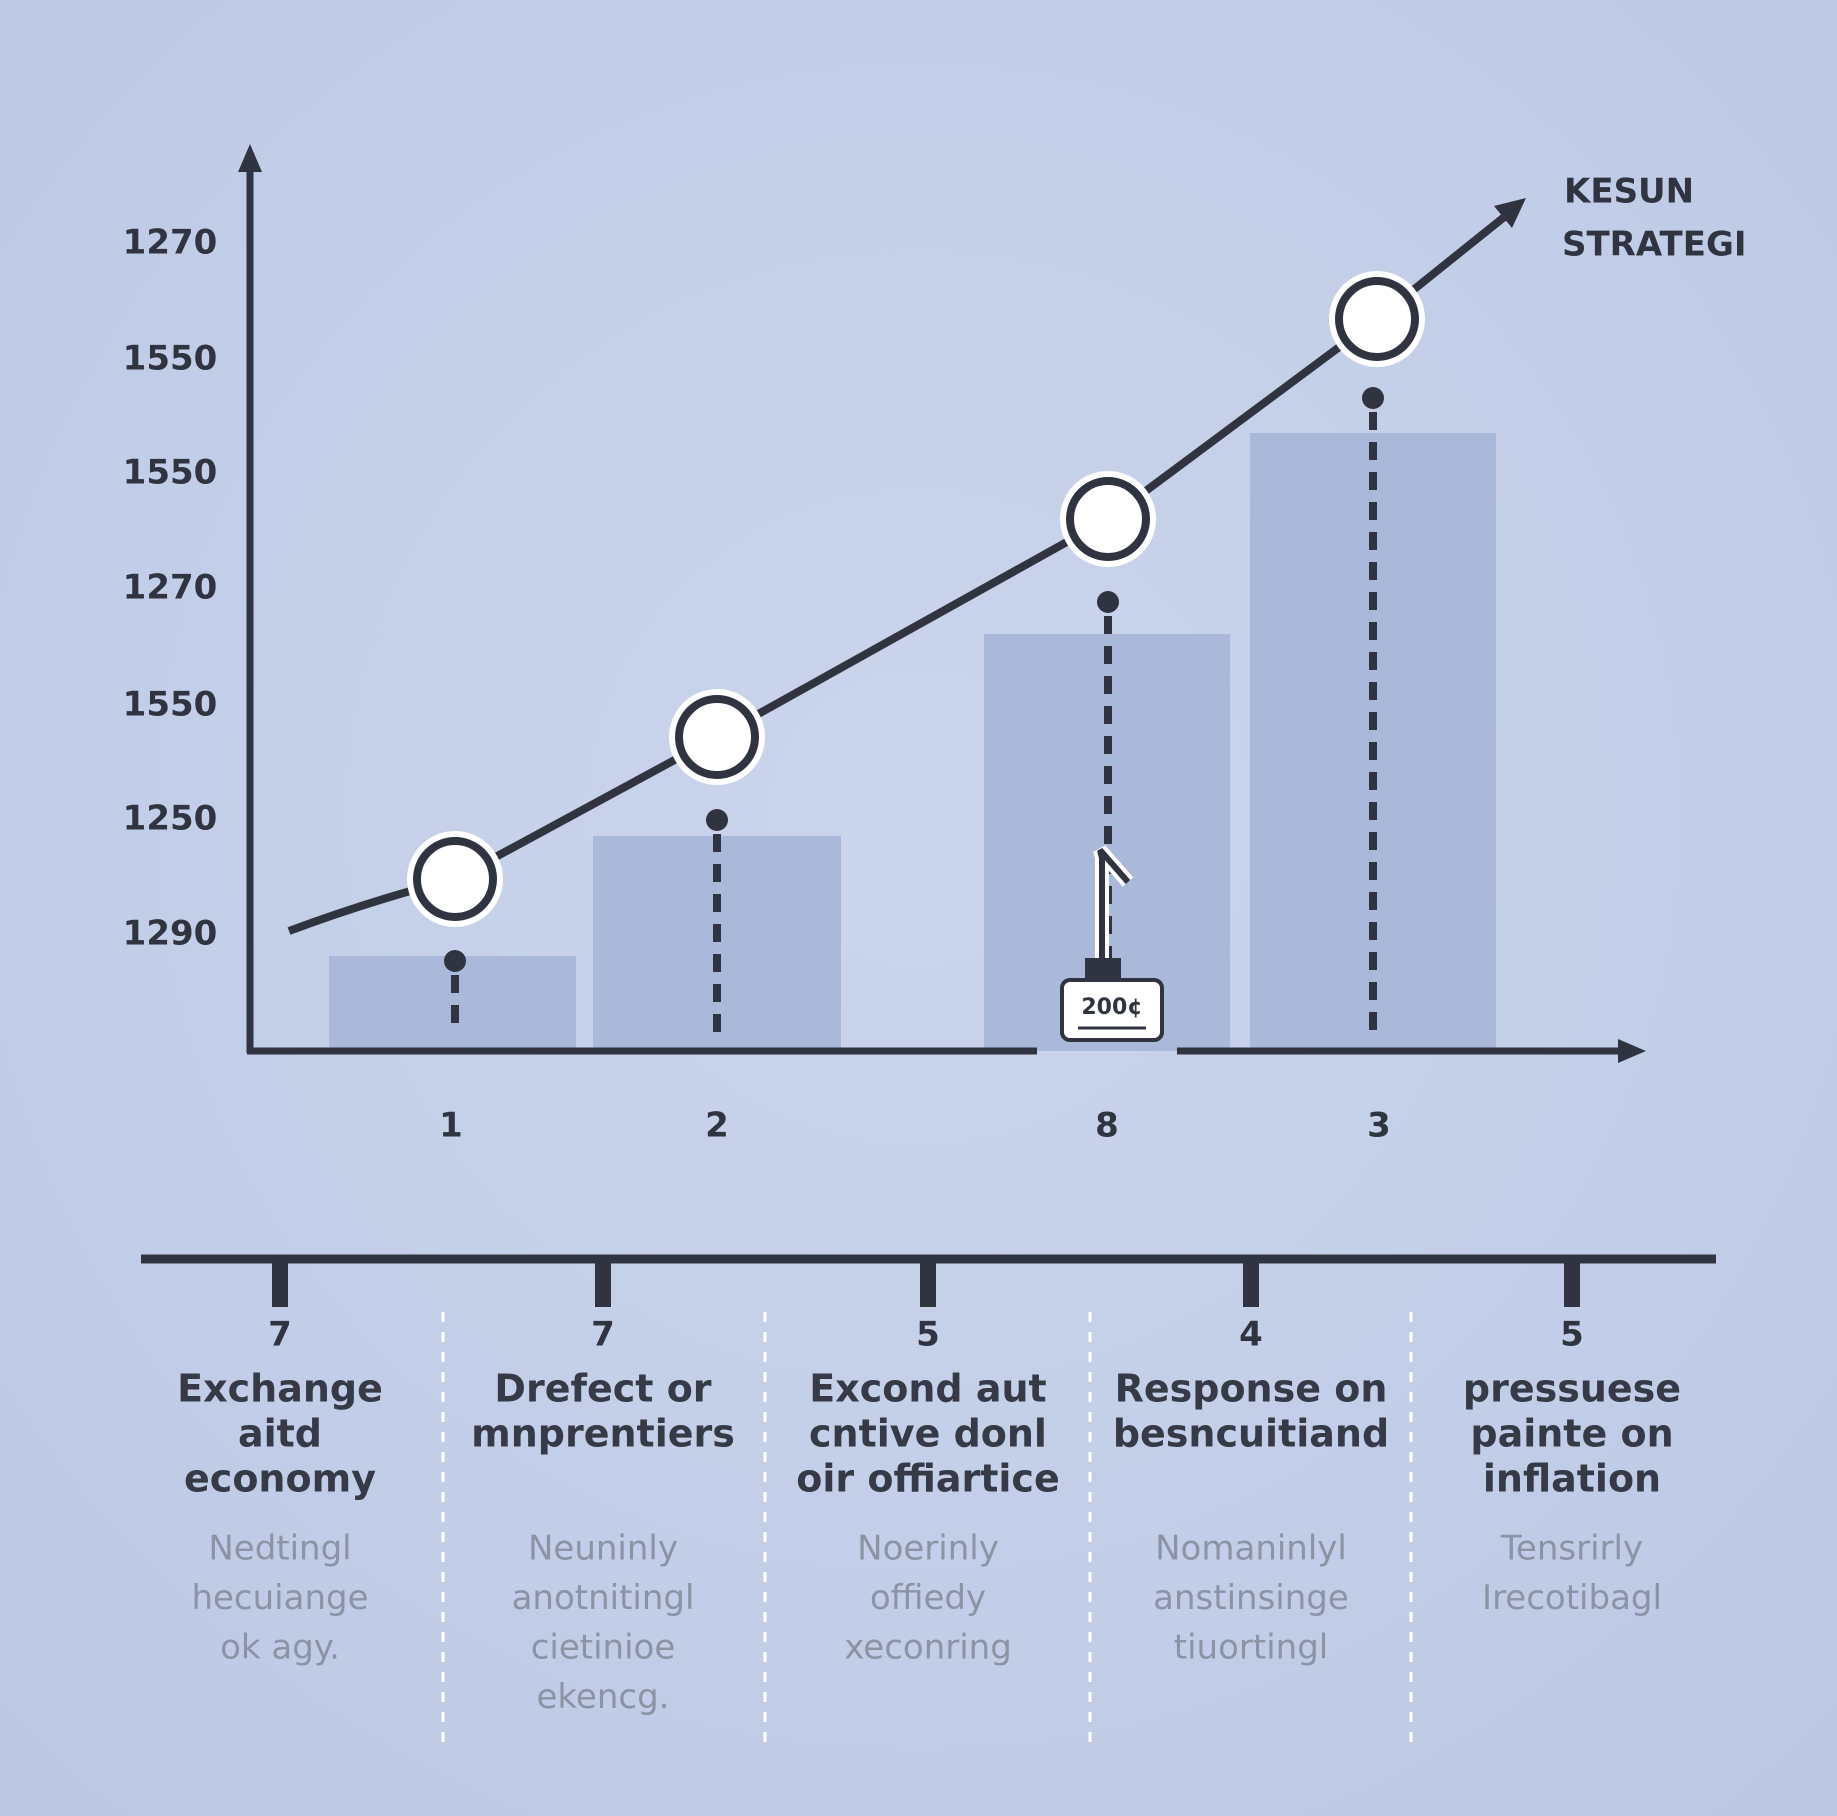 This screenshot has height=1816, width=1837. I want to click on y-arrow, so click(250, 158).